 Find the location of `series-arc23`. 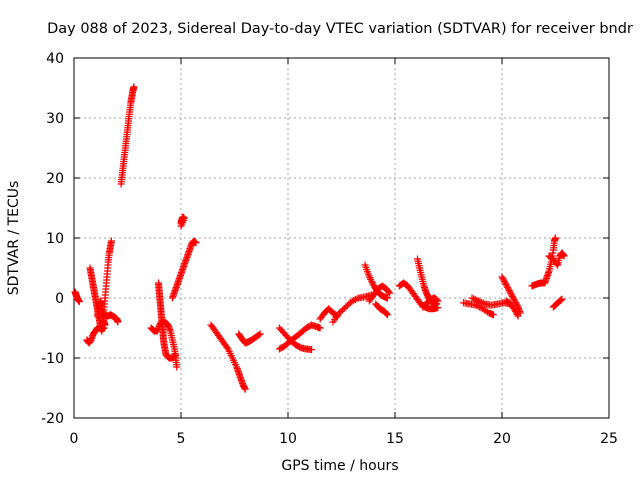

series-arc23 is located at coordinates (430, 302).